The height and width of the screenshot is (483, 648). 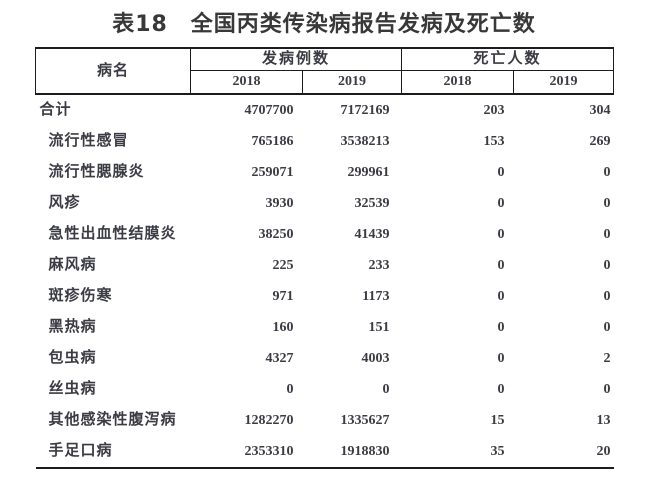 I want to click on table-header: 病名 发病例数 死亡人数 2018 2019 2018 2019, so click(x=325, y=71).